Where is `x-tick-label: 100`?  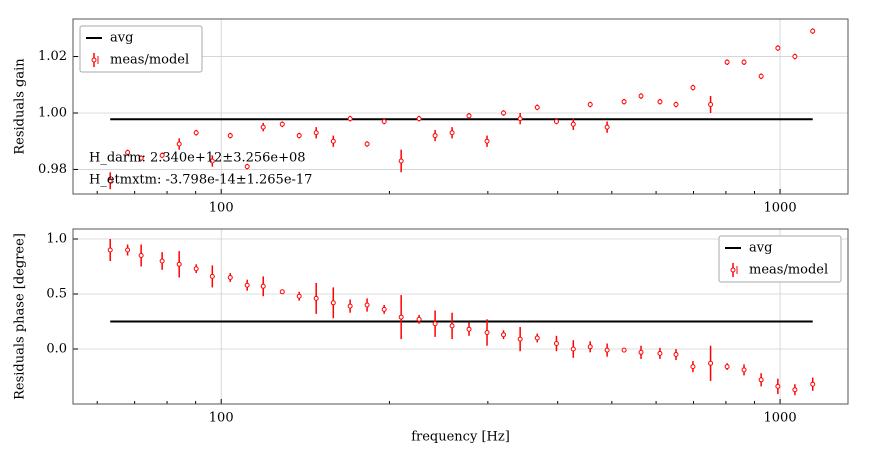 x-tick-label: 100 is located at coordinates (221, 208).